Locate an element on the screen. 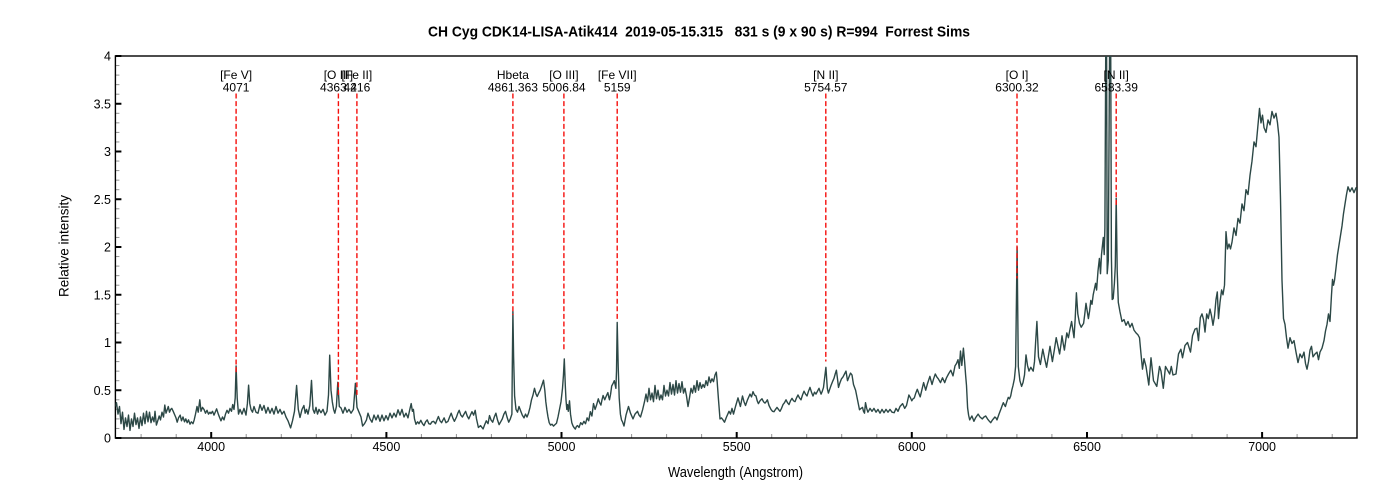 Image resolution: width=1400 pixels, height=500 pixels. svg-text: 4416 is located at coordinates (357, 88).